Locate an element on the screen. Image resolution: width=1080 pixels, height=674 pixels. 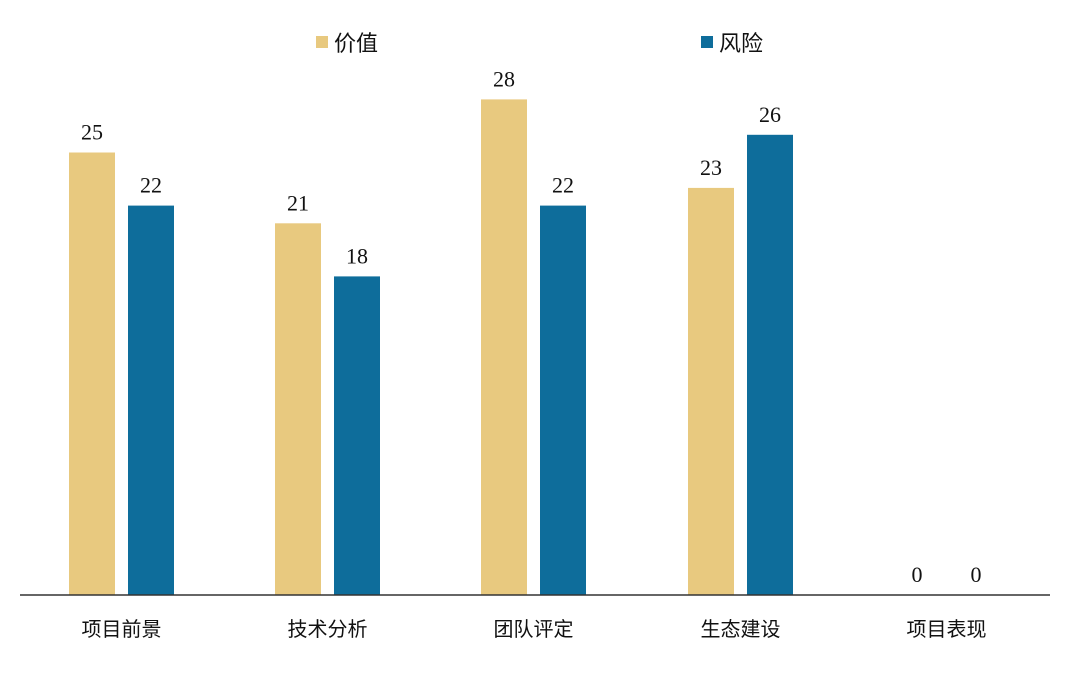
data-label-value-3: 23 is located at coordinates (711, 167).